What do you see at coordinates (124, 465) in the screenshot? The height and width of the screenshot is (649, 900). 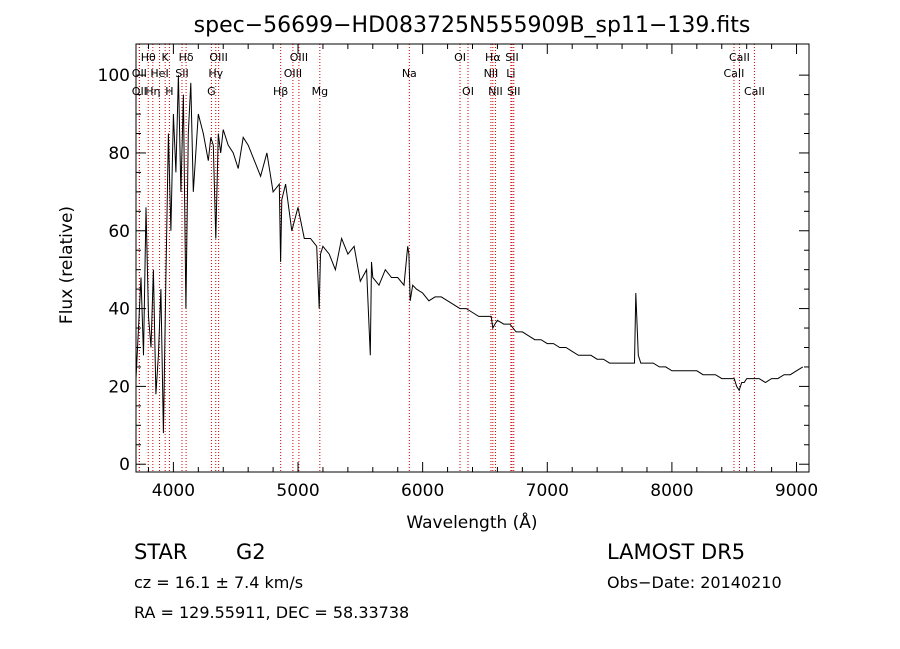 I see `y-tick-label: 0` at bounding box center [124, 465].